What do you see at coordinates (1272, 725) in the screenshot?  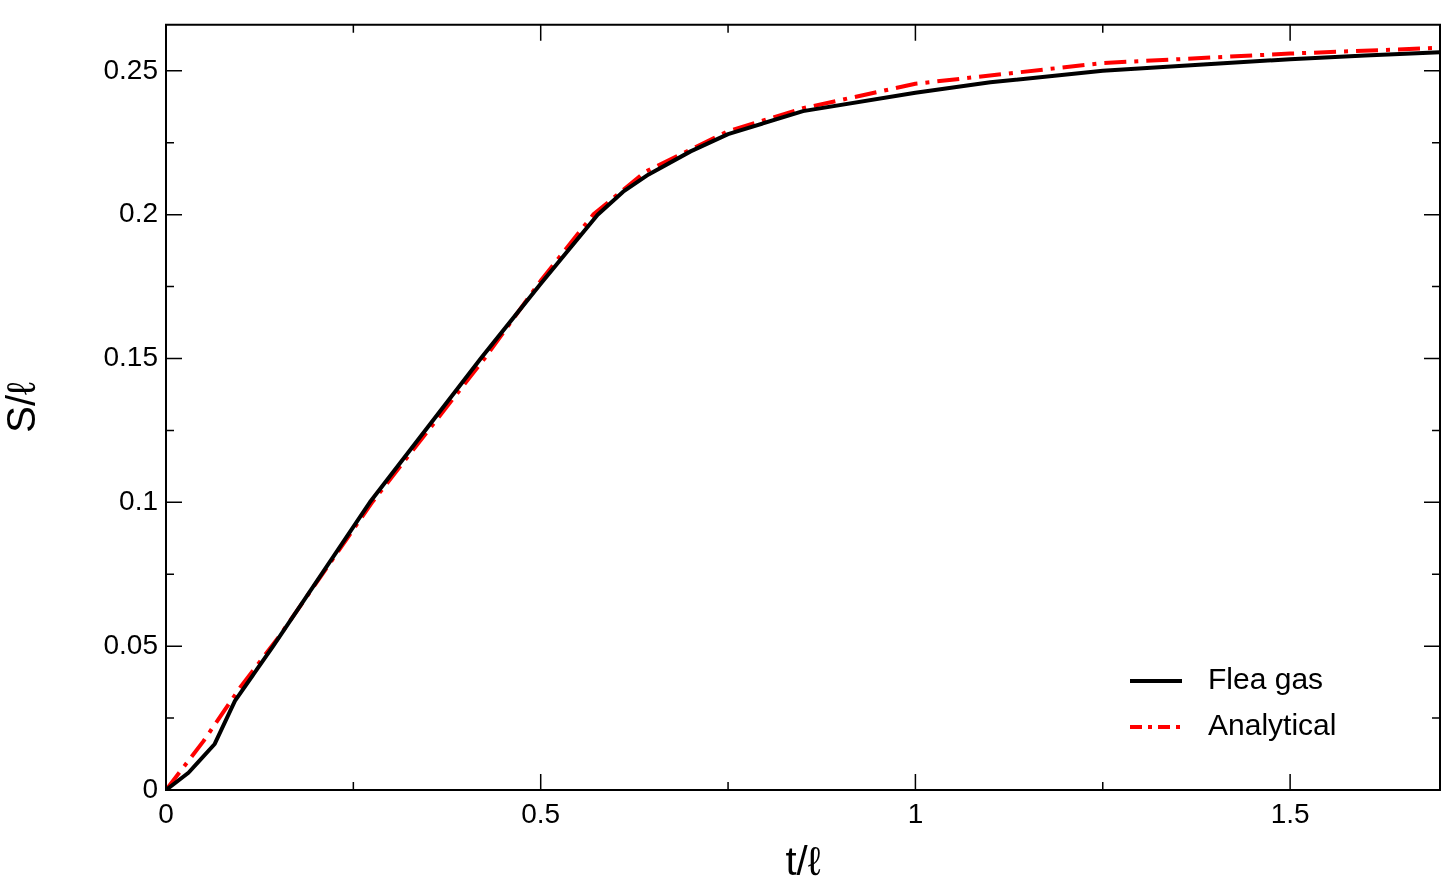 I see `legend-label: Analytical` at bounding box center [1272, 725].